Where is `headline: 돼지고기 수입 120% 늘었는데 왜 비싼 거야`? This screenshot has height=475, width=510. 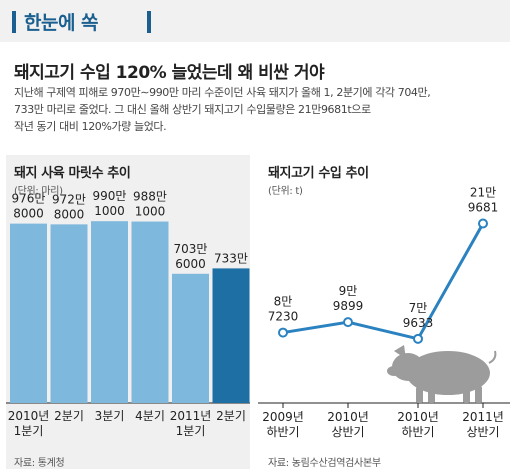 headline: 돼지고기 수입 120% 늘었는데 왜 비싼 거야 is located at coordinates (169, 73).